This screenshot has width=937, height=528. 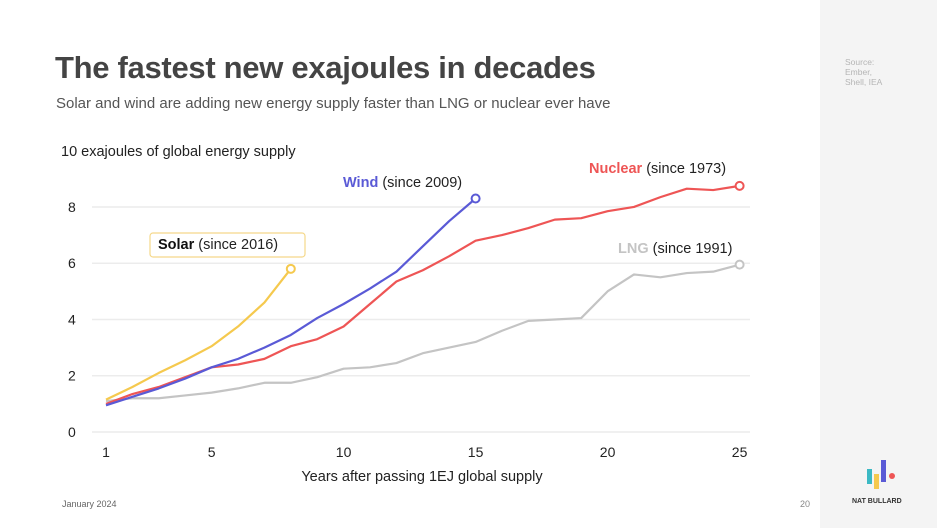 What do you see at coordinates (864, 72) in the screenshot?
I see `source-note: Source: Ember, Shell, IEA` at bounding box center [864, 72].